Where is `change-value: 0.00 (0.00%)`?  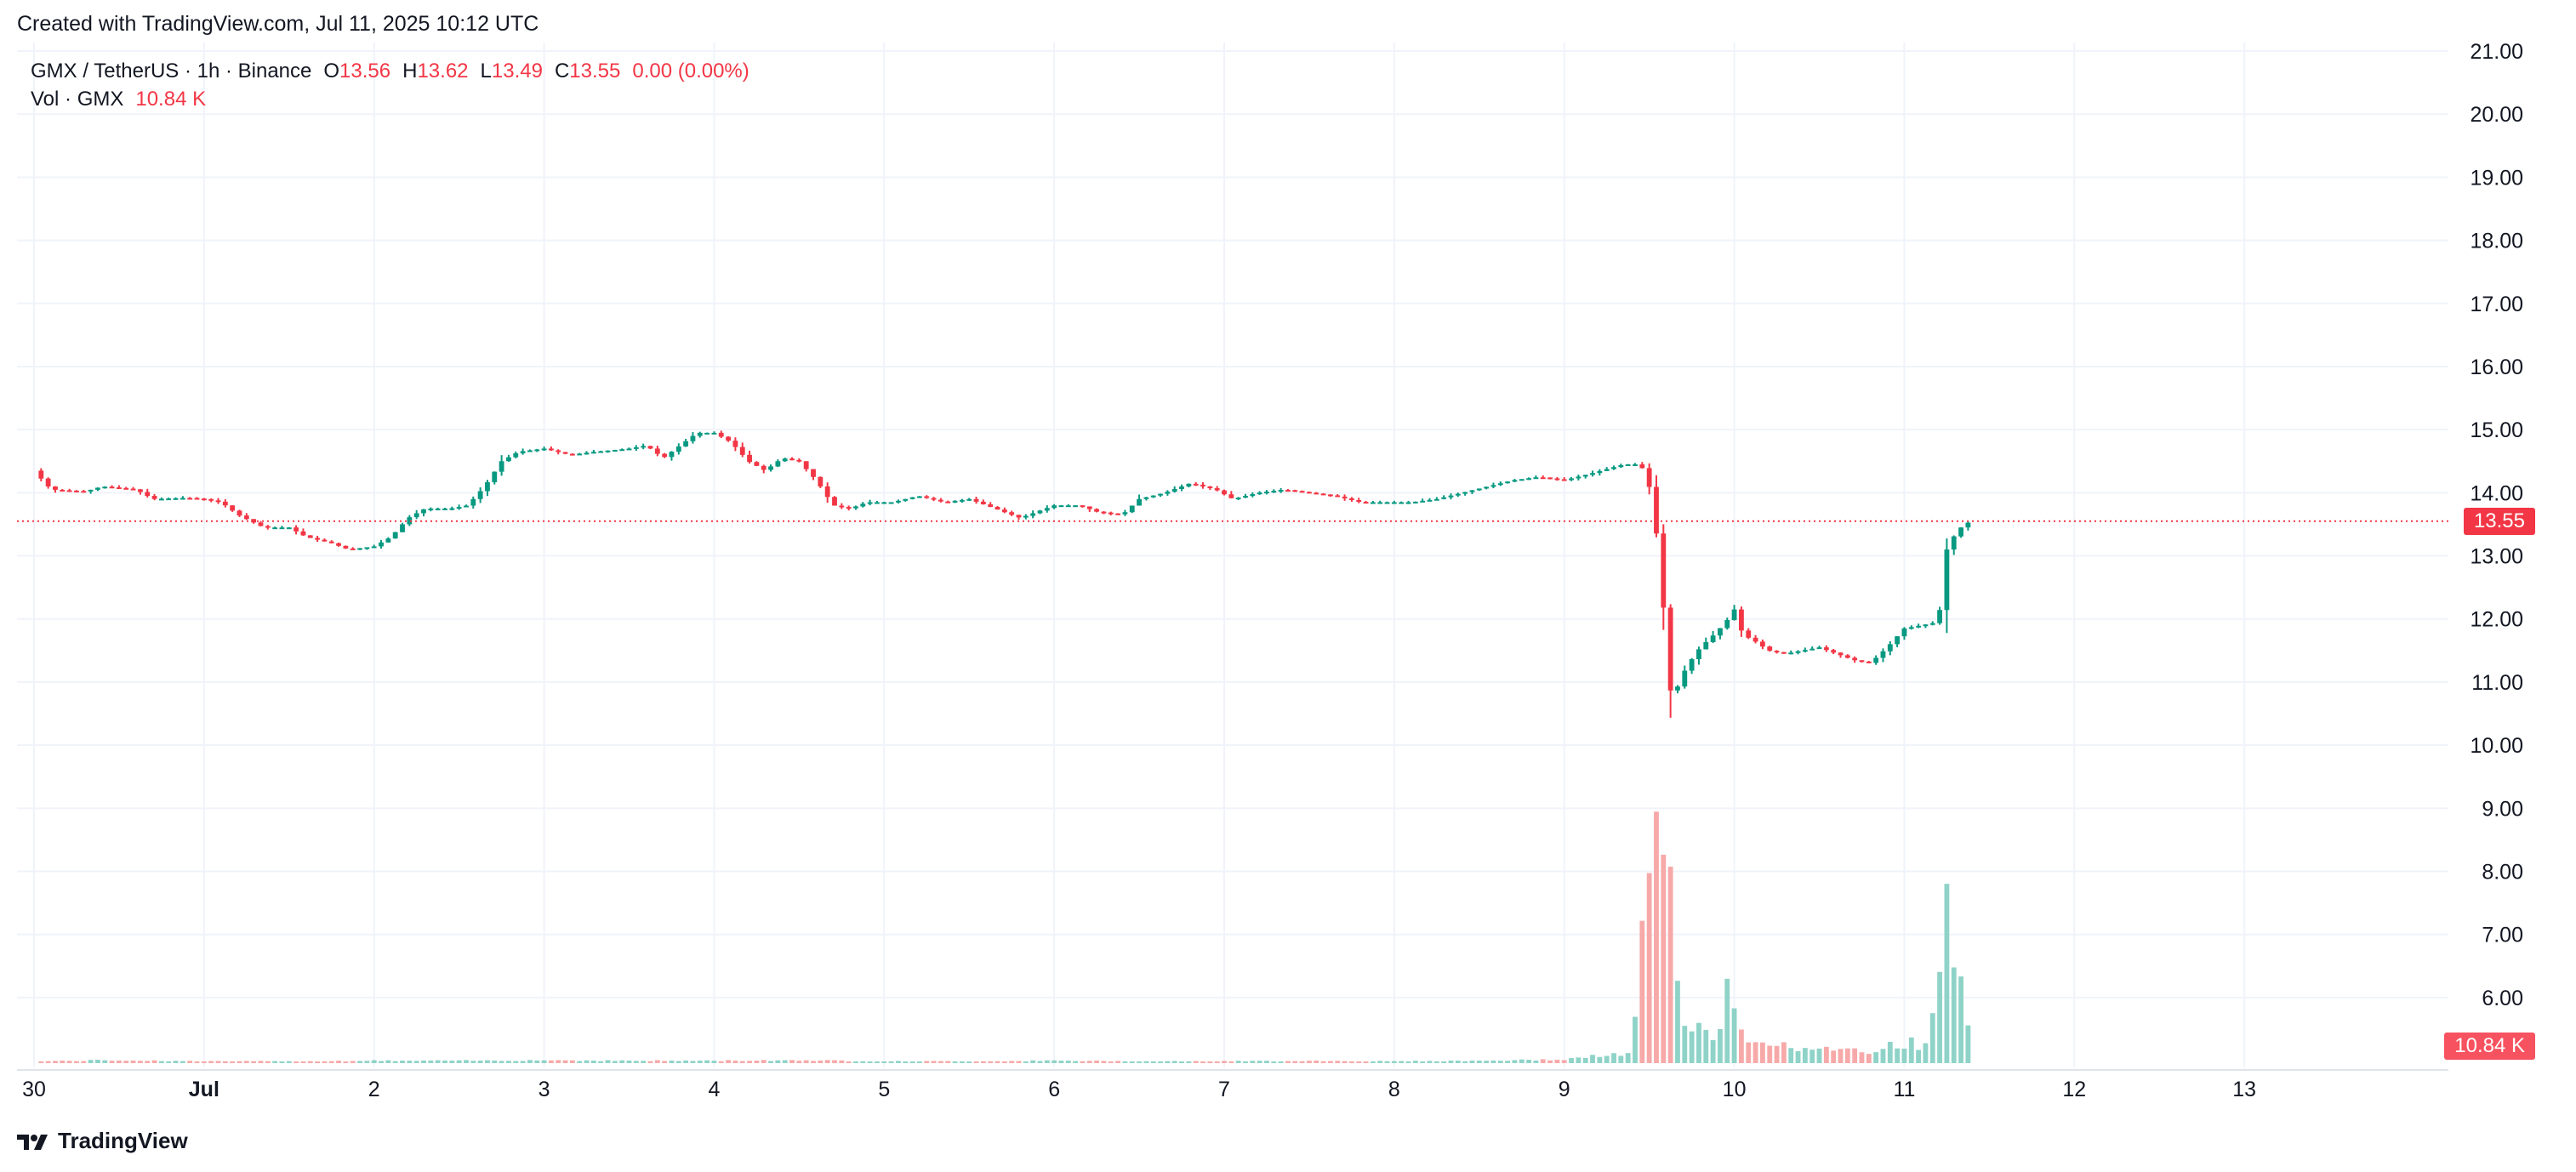 change-value: 0.00 (0.00%) is located at coordinates (690, 71).